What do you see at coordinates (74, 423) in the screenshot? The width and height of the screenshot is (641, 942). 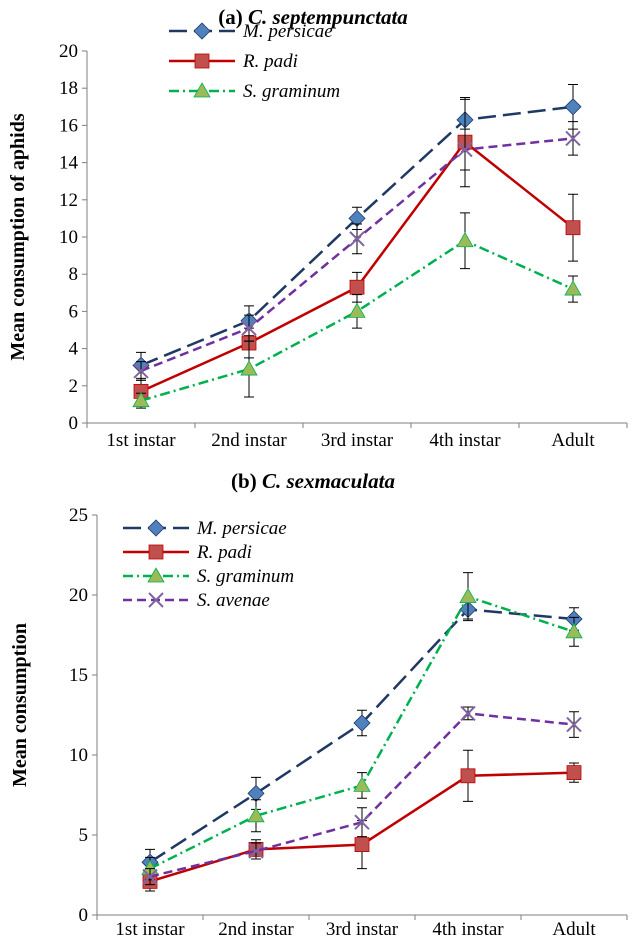 I see `panel-a-y-tick-label: 0` at bounding box center [74, 423].